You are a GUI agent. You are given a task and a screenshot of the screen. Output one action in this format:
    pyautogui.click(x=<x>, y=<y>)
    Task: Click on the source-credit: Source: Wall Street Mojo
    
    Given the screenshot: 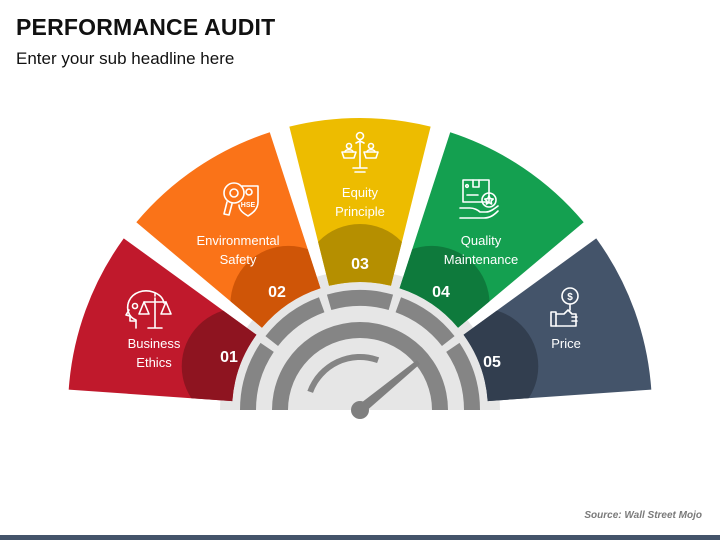 What is the action you would take?
    pyautogui.click(x=643, y=515)
    